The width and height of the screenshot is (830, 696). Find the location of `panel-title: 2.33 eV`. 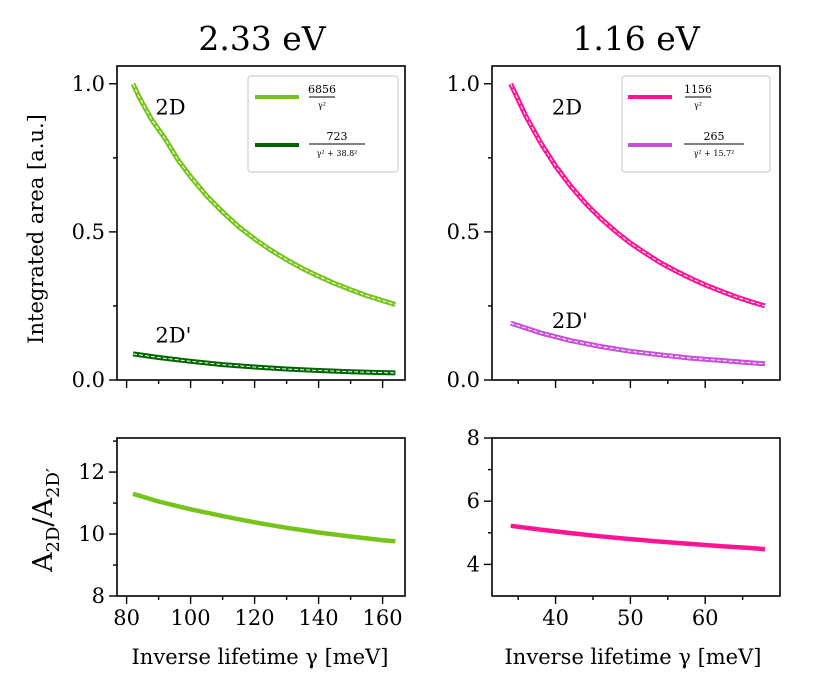

panel-title: 2.33 eV is located at coordinates (262, 38).